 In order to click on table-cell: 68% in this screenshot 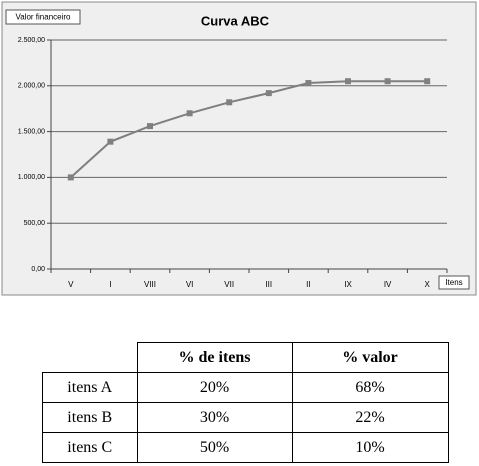, I will do `click(370, 387)`.